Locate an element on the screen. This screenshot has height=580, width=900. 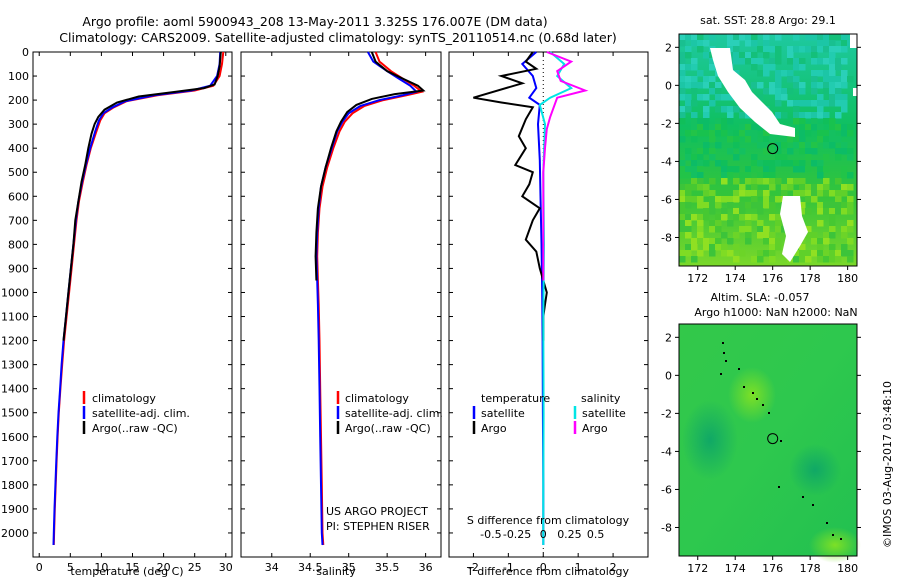
salinity-series-argo---raw--qc- is located at coordinates (370, 166).